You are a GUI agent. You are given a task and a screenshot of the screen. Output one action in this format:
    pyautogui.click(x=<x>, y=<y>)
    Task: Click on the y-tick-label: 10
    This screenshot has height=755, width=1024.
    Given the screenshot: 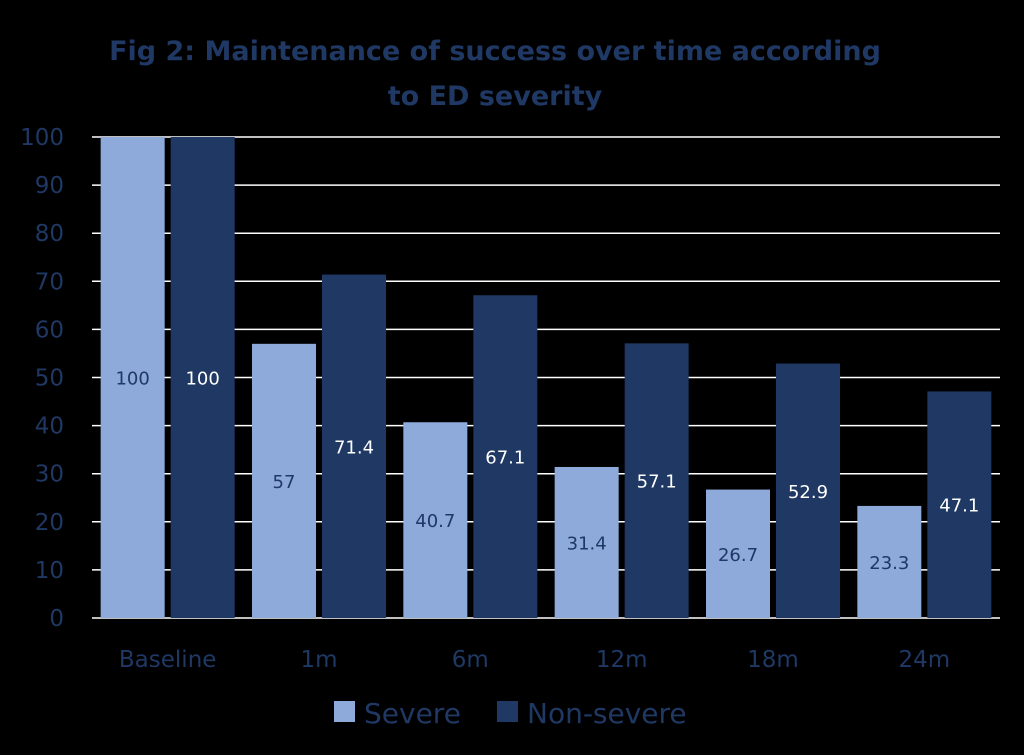 What is the action you would take?
    pyautogui.click(x=49, y=571)
    